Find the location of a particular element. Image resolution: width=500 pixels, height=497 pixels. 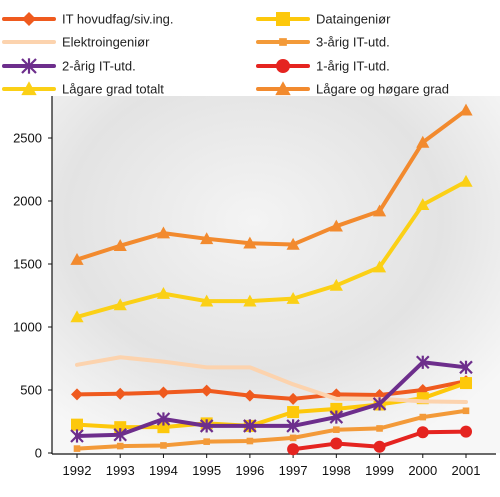

x-tick-label: 1997 is located at coordinates (293, 470).